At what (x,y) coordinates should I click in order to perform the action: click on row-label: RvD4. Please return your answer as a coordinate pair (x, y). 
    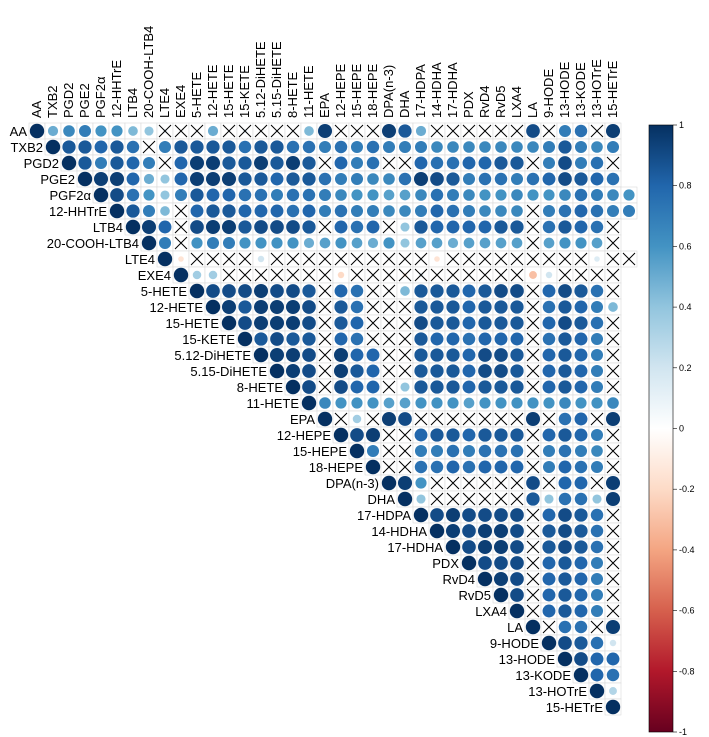
    Looking at the image, I should click on (458, 579).